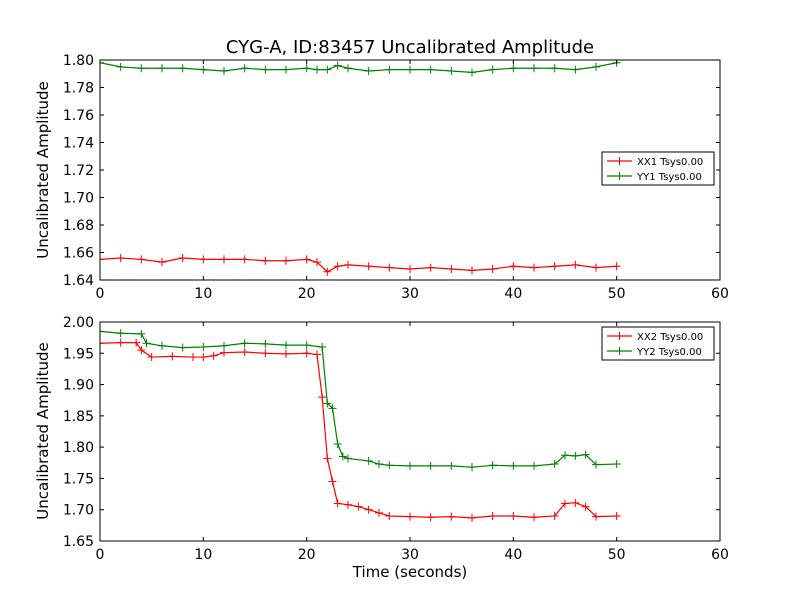 This screenshot has width=800, height=600. What do you see at coordinates (78, 323) in the screenshot?
I see `y-tick-label: 2.00` at bounding box center [78, 323].